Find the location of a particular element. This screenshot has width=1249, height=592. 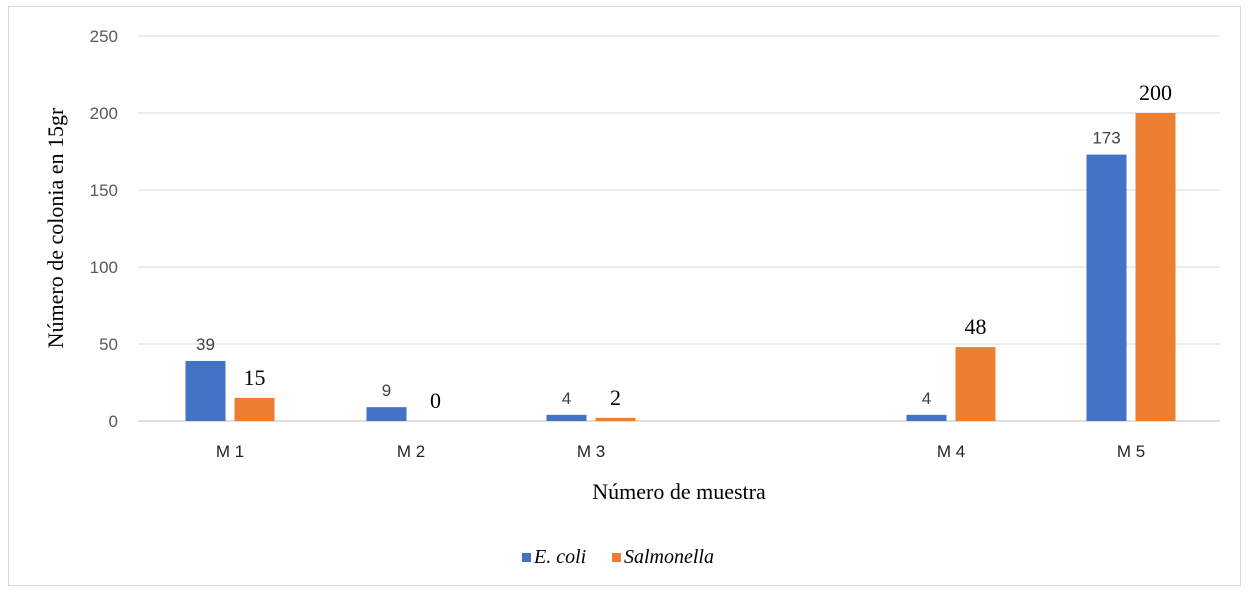

y-tick-label: 50 is located at coordinates (108, 344).